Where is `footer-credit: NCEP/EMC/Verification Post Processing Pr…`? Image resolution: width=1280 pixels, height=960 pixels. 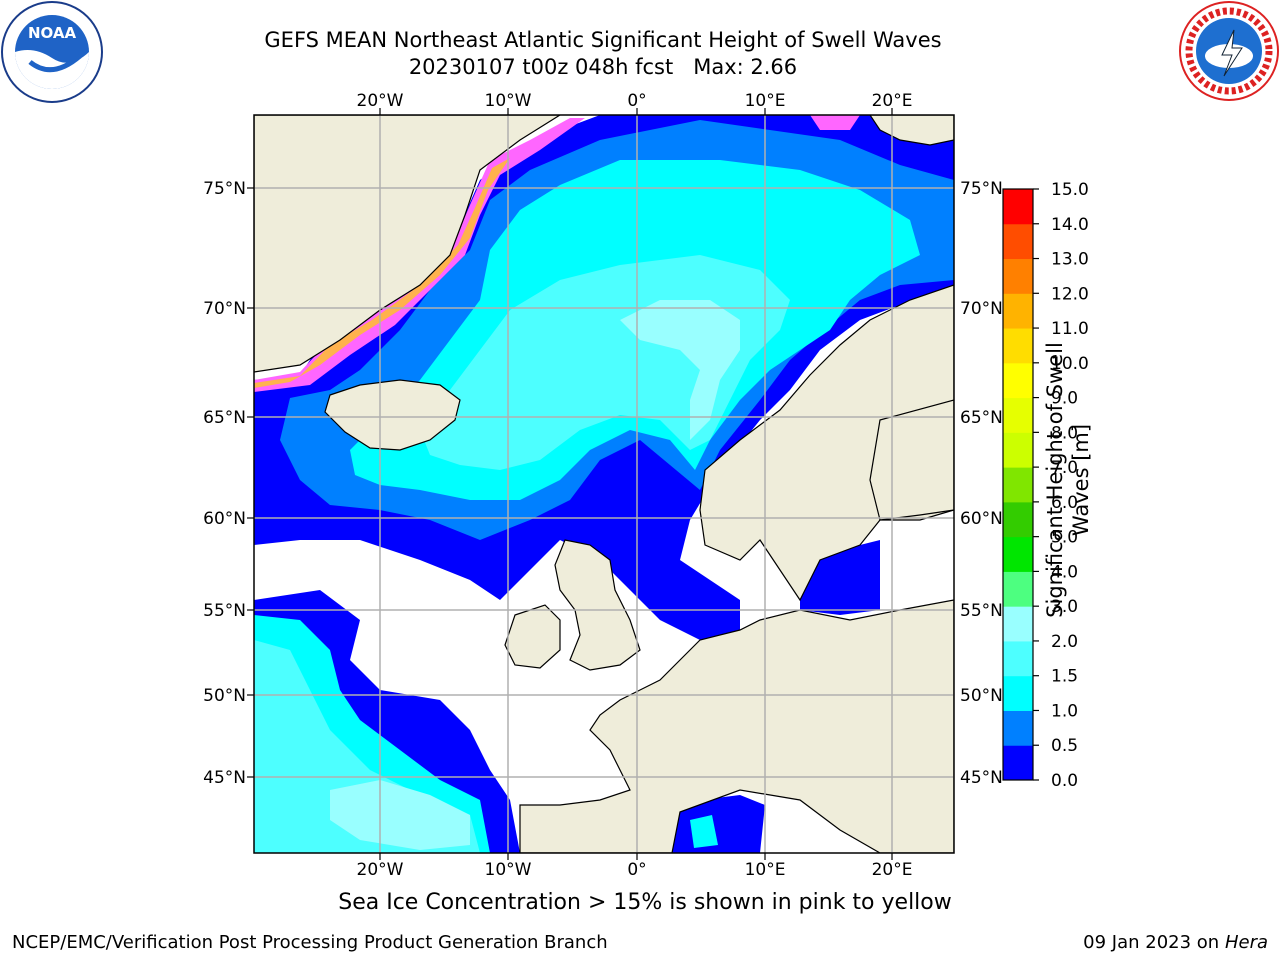
footer-credit: NCEP/EMC/Verification Post Processing Pr… is located at coordinates (310, 942).